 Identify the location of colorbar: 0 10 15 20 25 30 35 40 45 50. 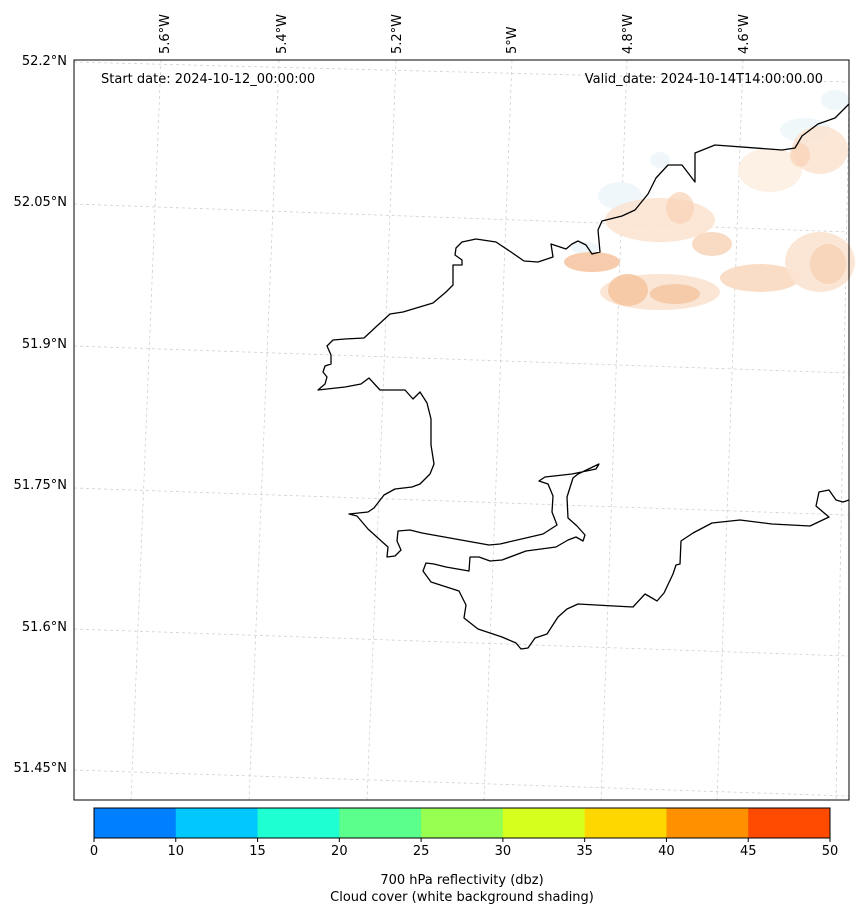
(464, 833).